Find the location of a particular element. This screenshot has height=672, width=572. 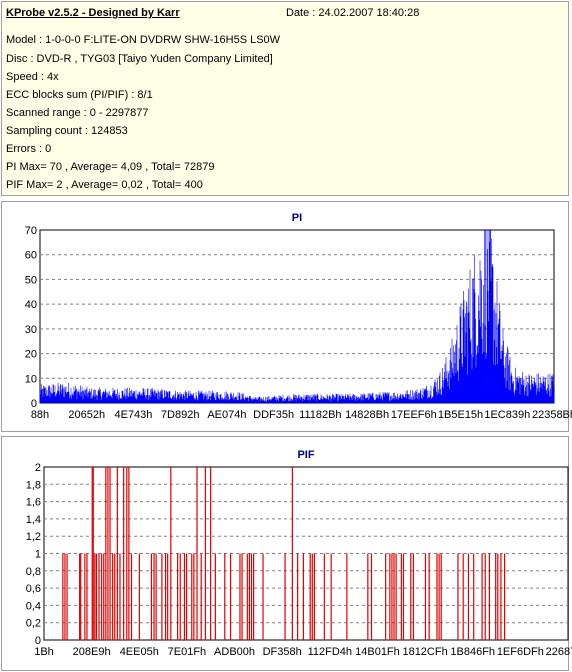

x-tick-label: 7D892h is located at coordinates (180, 415).